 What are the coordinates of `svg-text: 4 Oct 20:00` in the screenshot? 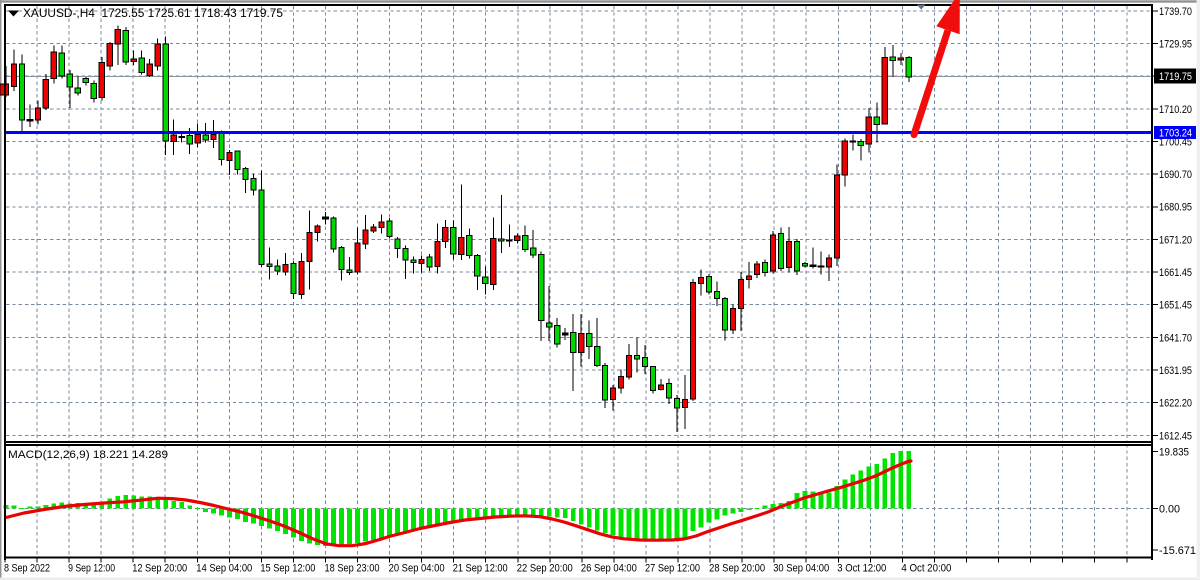 It's located at (926, 569).